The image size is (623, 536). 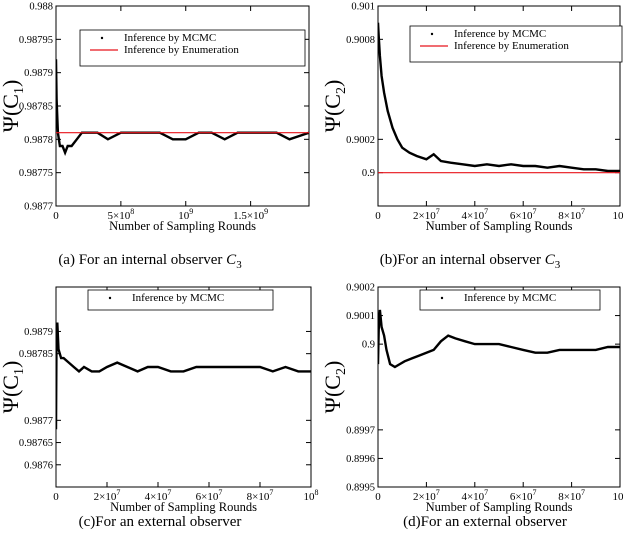 What do you see at coordinates (250, 214) in the screenshot?
I see `x-tick-label: 1.5×10⁹` at bounding box center [250, 214].